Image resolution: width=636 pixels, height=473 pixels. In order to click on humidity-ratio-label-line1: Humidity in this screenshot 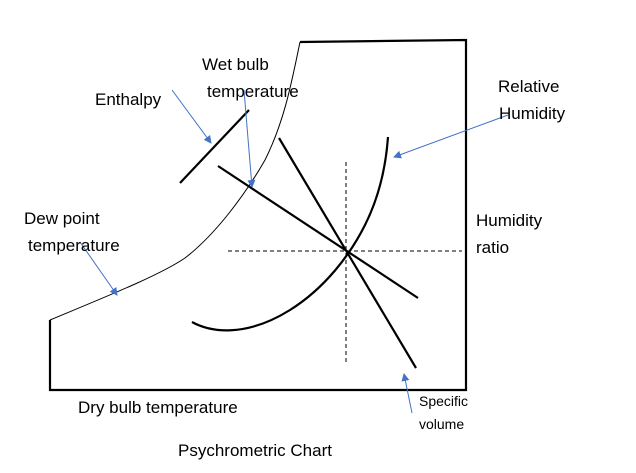, I will do `click(509, 220)`.